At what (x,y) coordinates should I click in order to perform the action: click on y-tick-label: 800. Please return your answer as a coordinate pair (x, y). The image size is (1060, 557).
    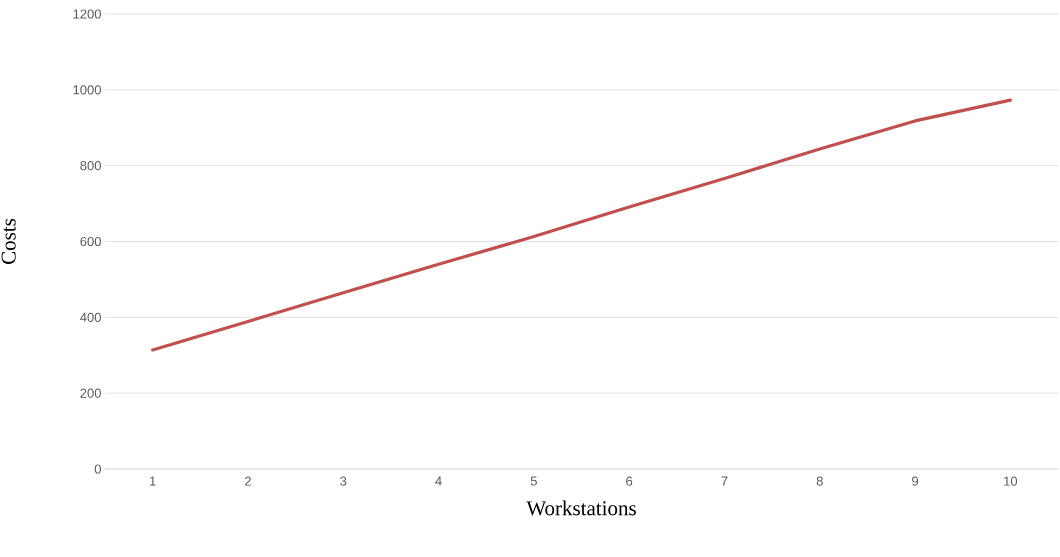
    Looking at the image, I should click on (90, 166).